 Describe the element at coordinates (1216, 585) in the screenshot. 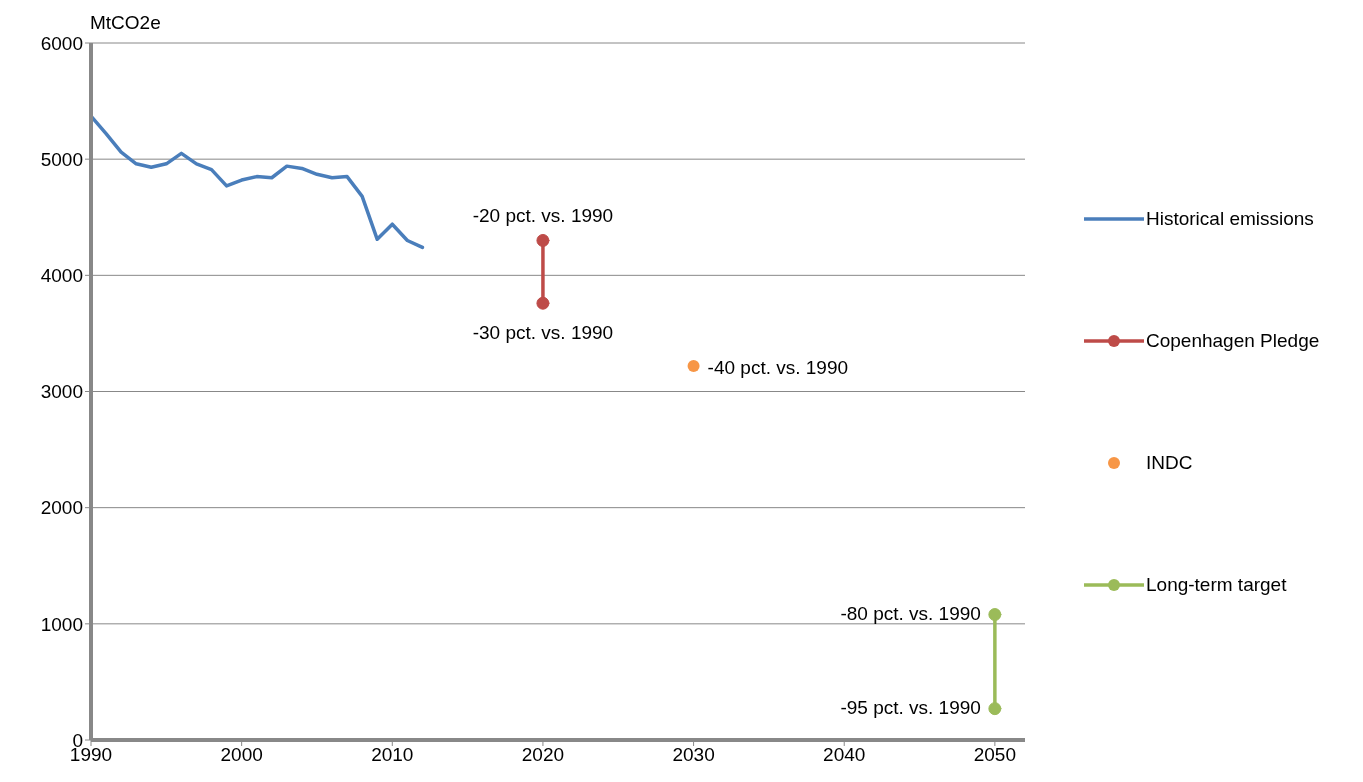

I see `legend-label: Long-term target` at that location.